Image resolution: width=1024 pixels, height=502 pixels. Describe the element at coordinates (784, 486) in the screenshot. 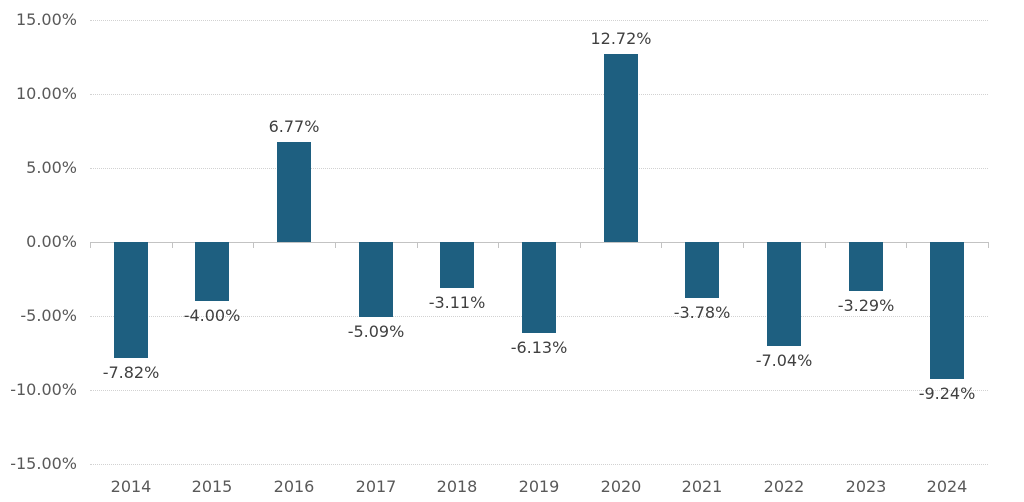

I see `x-tick-label-2022: 2022` at that location.